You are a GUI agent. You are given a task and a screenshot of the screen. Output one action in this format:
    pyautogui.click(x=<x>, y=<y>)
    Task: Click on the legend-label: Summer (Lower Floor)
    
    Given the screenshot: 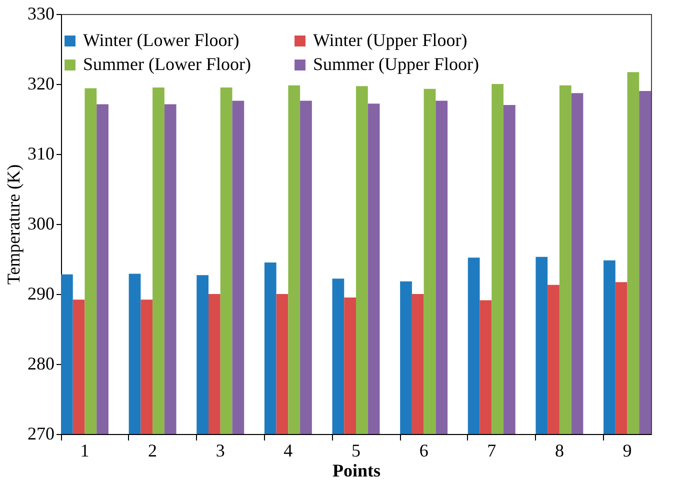 What is the action you would take?
    pyautogui.click(x=167, y=64)
    